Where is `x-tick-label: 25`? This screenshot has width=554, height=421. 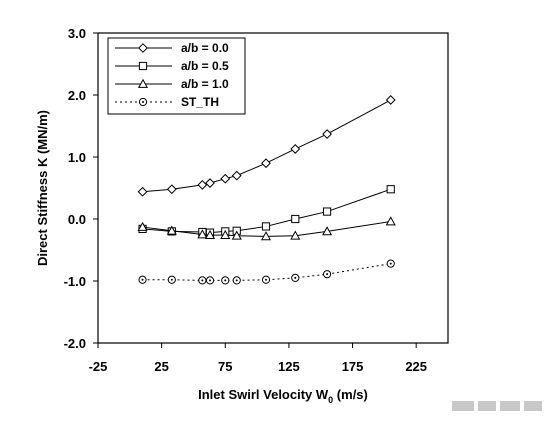 x-tick-label: 25 is located at coordinates (161, 366).